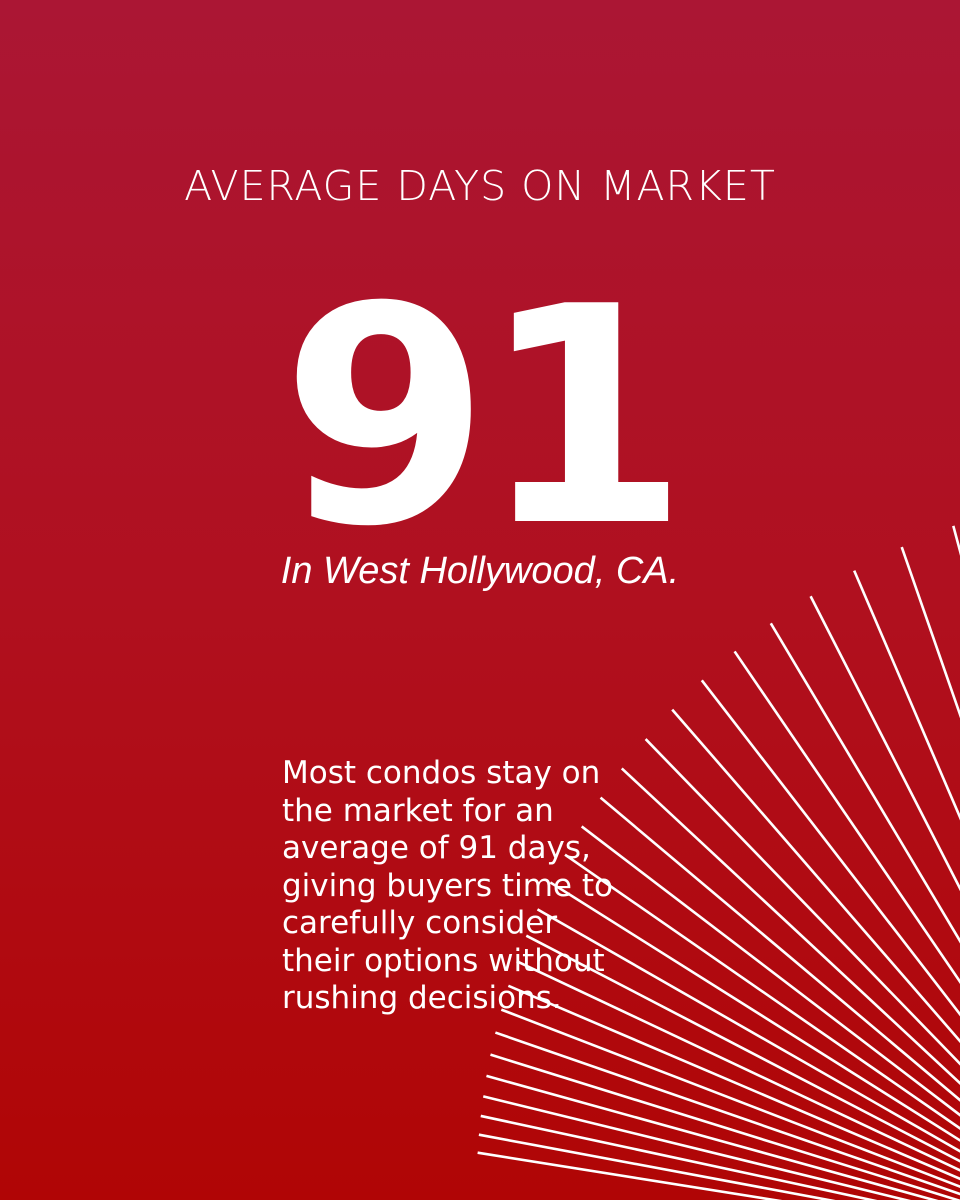 Image resolution: width=960 pixels, height=1200 pixels. Describe the element at coordinates (436, 848) in the screenshot. I see `body-line: average of 91 days,` at that location.